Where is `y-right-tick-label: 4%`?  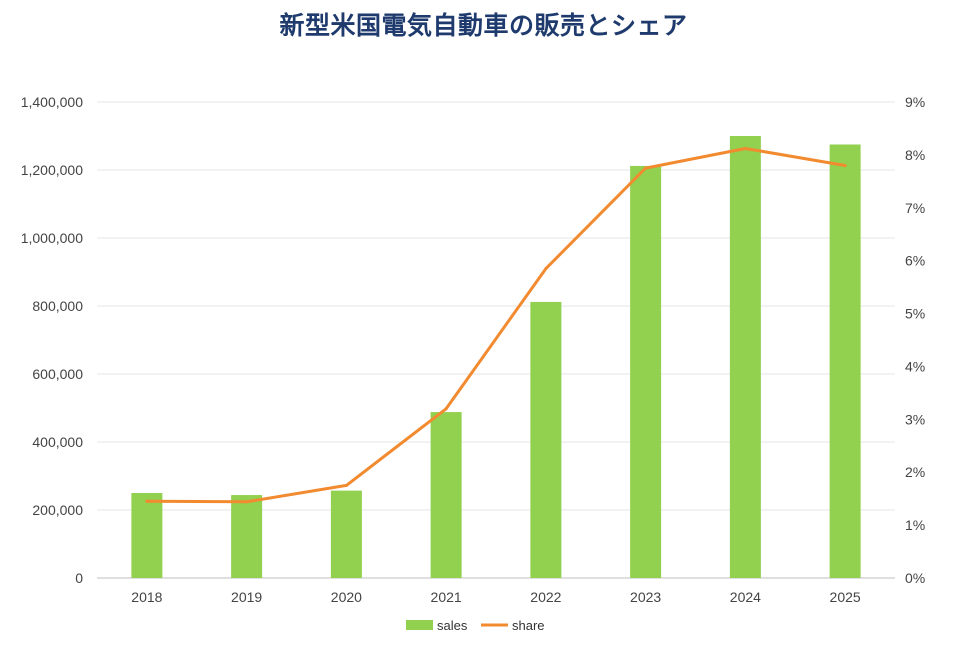
y-right-tick-label: 4% is located at coordinates (915, 366).